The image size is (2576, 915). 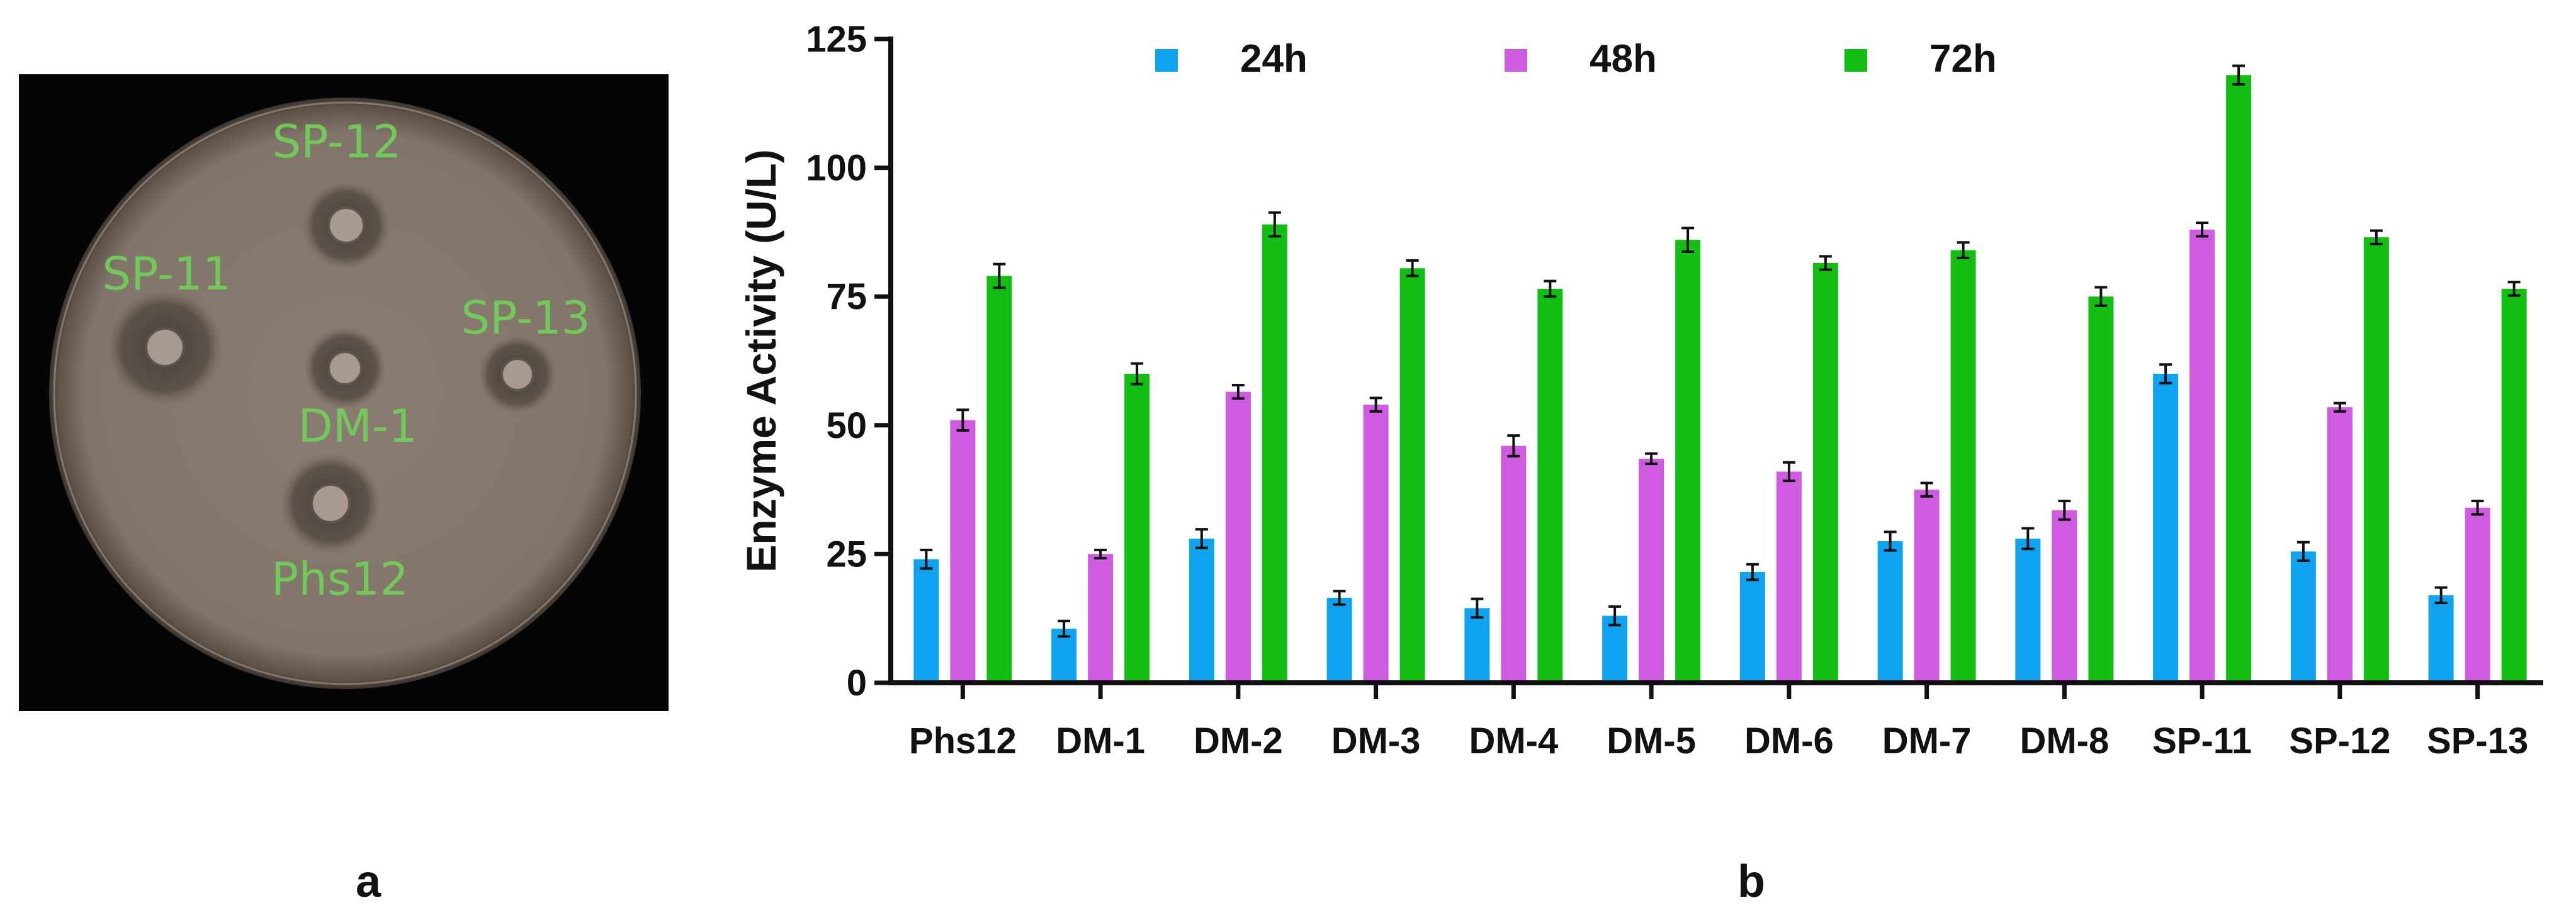 I want to click on legend-label-24h: 24h, so click(x=1274, y=59).